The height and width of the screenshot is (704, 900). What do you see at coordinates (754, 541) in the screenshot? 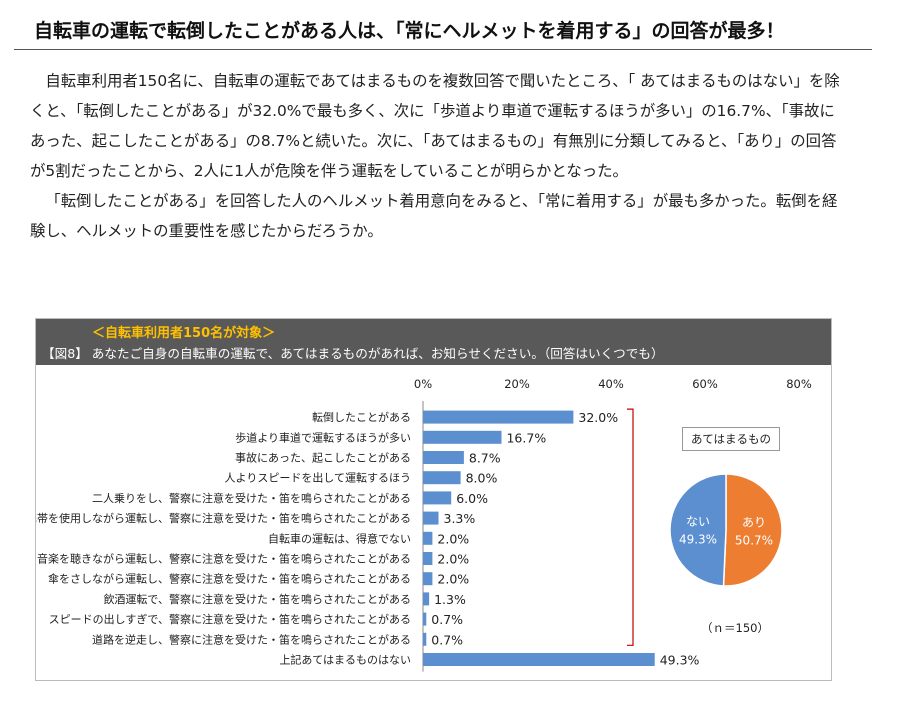
I see `pie-slice-value: 50.7%` at bounding box center [754, 541].